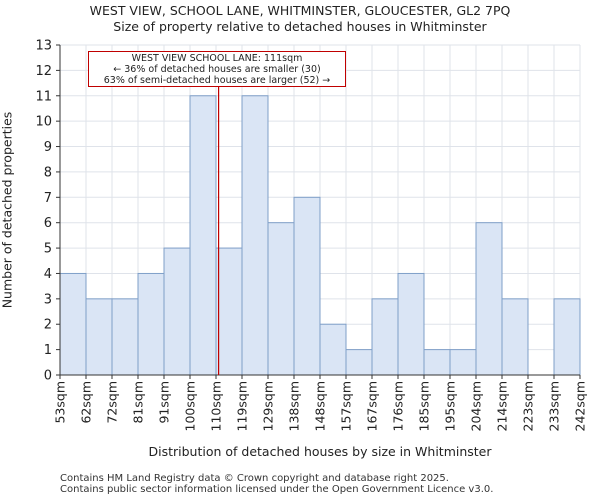  Describe the element at coordinates (320, 406) in the screenshot. I see `x-tick-label: 148sqm` at that location.